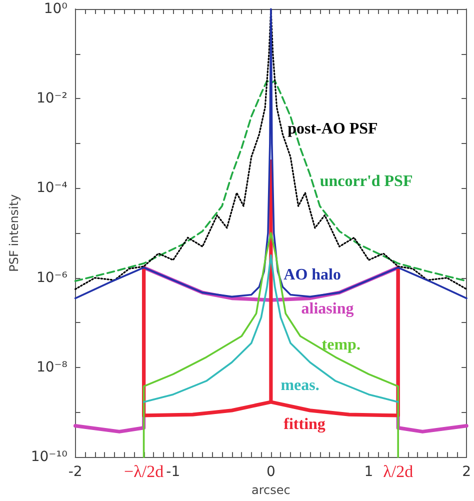  What do you see at coordinates (312, 275) in the screenshot?
I see `series-label: AO halo` at bounding box center [312, 275].